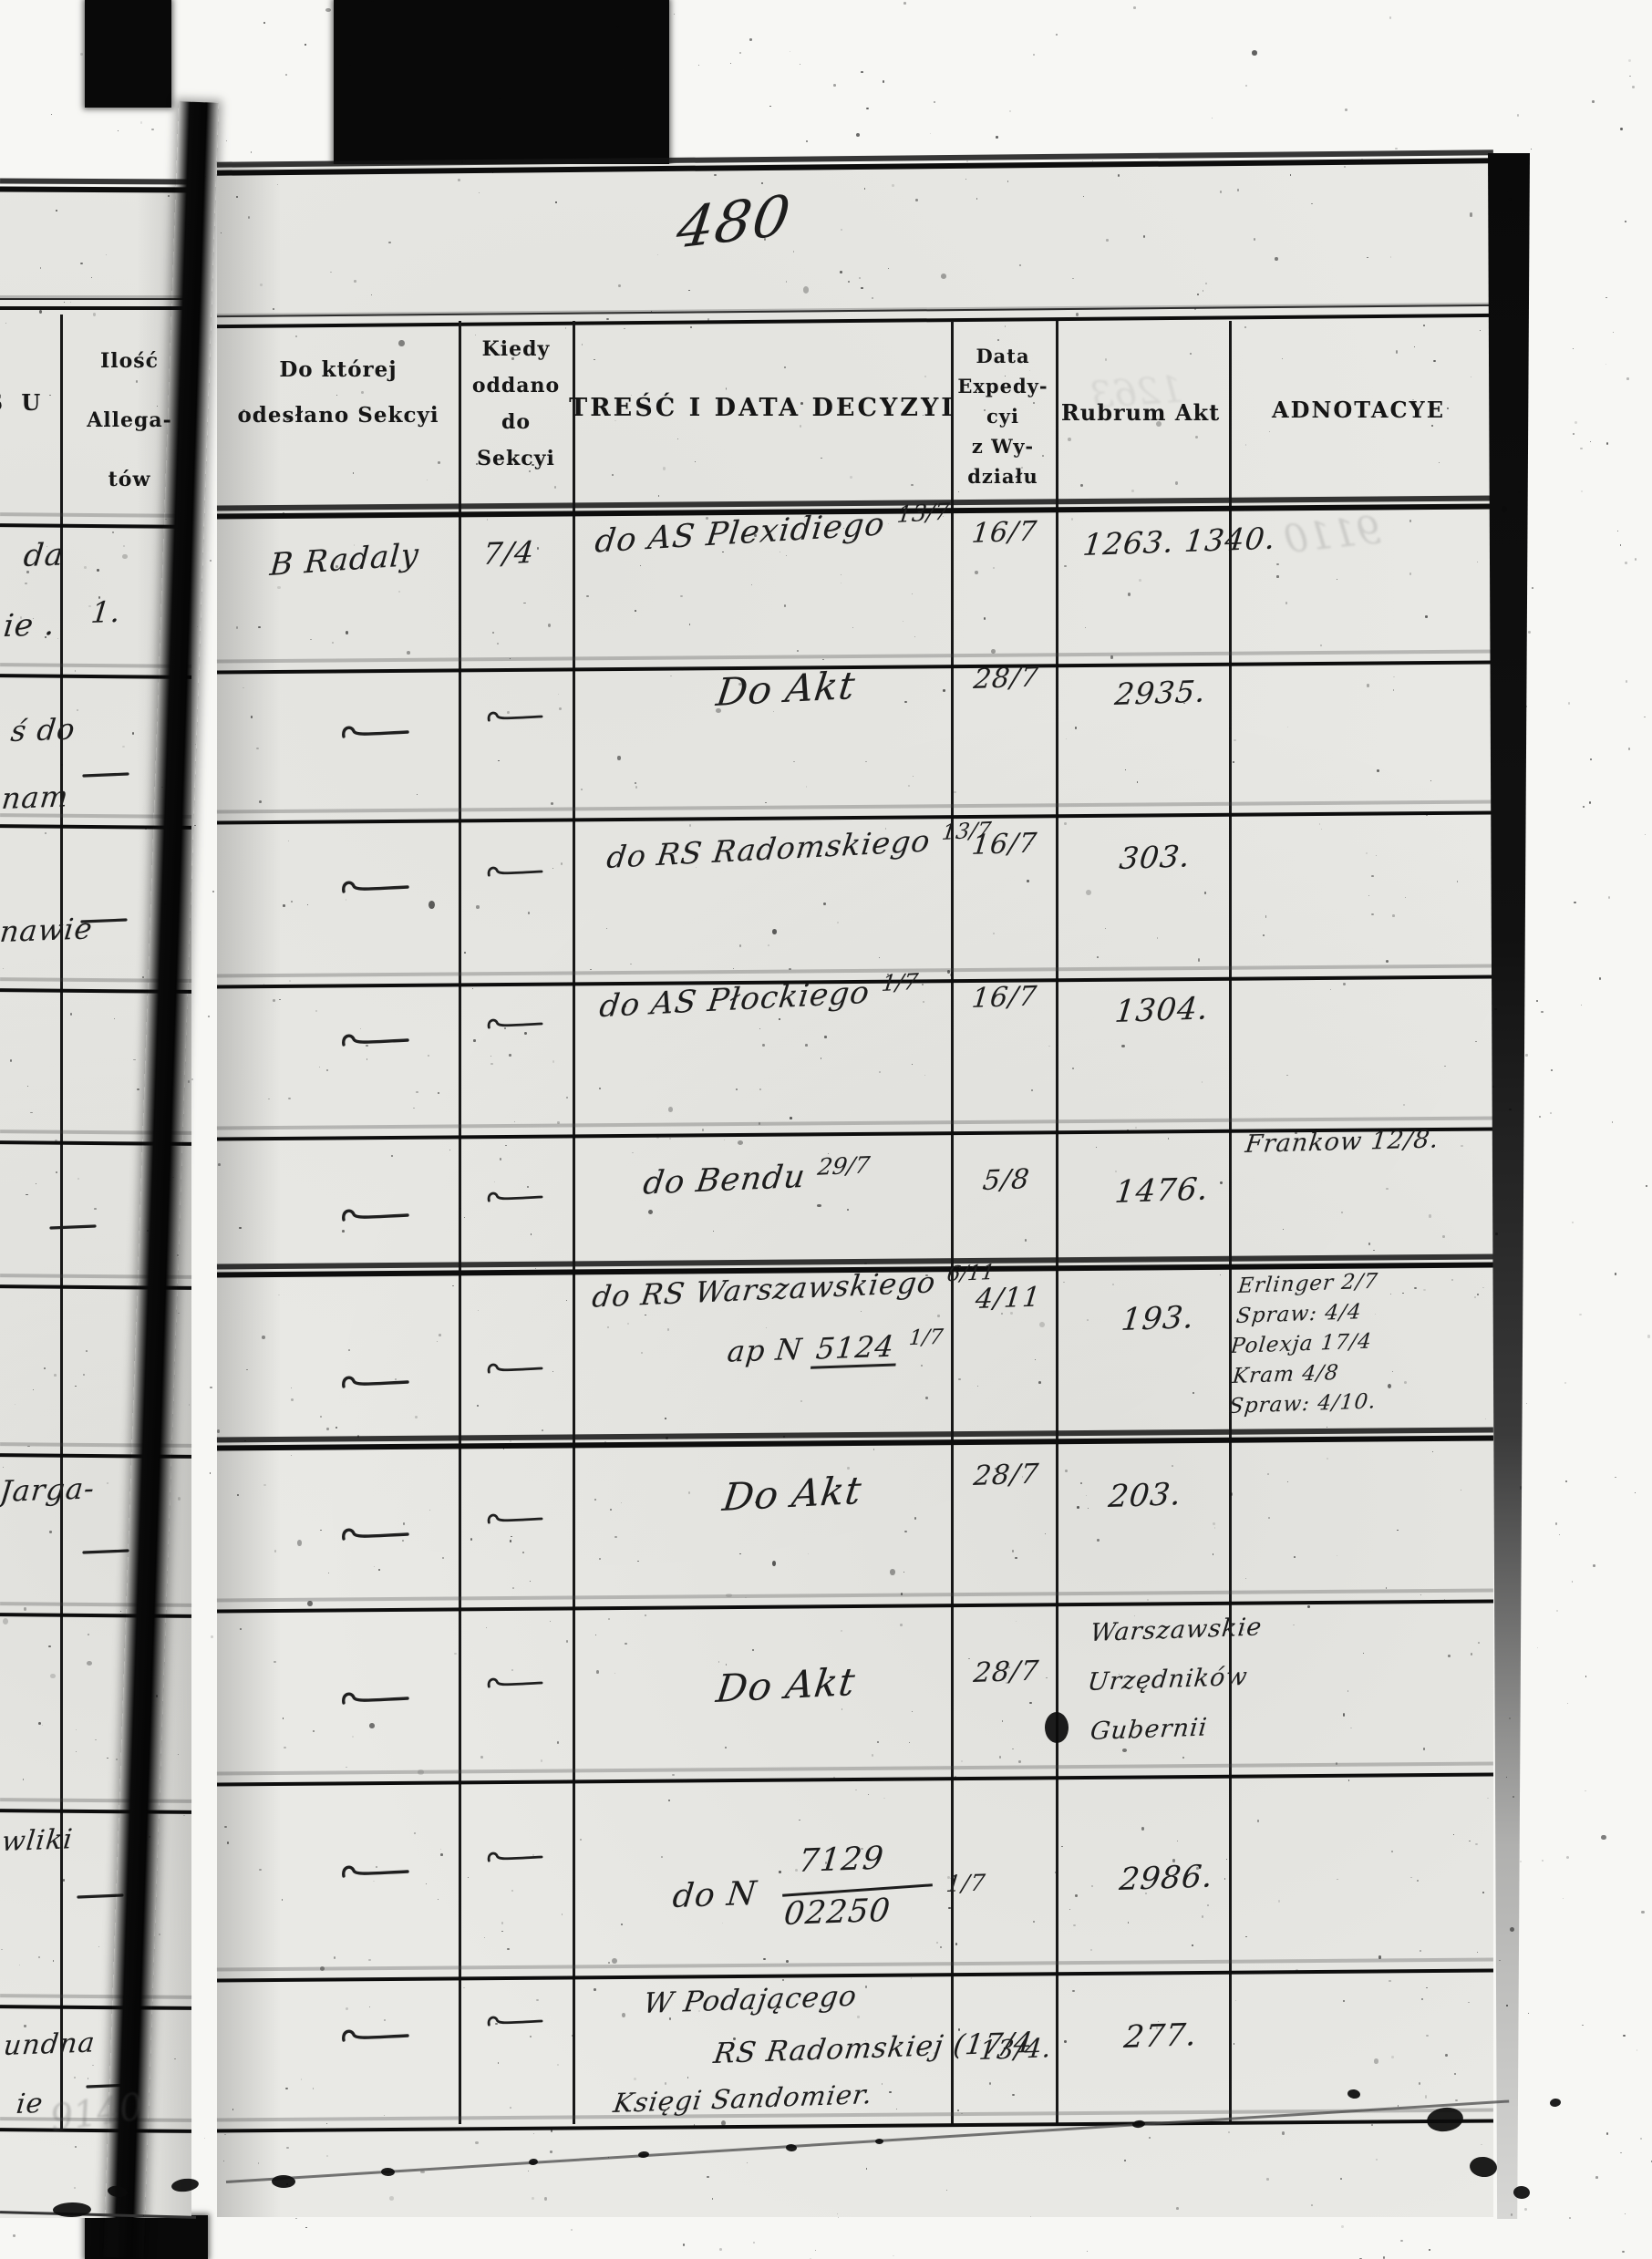 The height and width of the screenshot is (2259, 1652). I want to click on entry-tresc-line2: ap N 5124 1/7, so click(835, 1347).